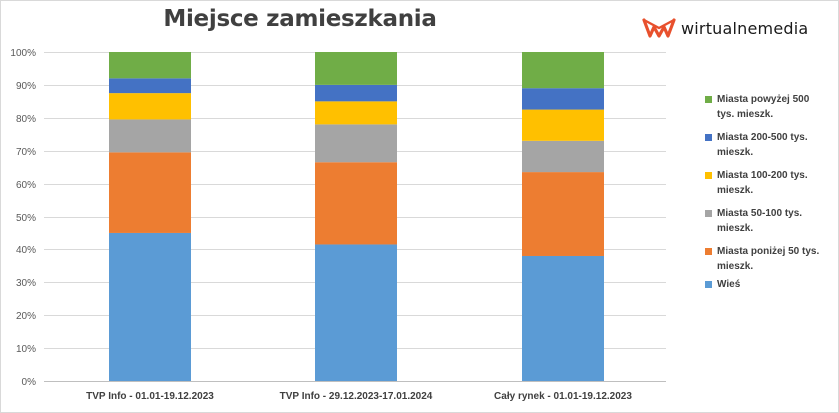 The image size is (839, 413). What do you see at coordinates (29, 382) in the screenshot?
I see `y-tick-label: 0%` at bounding box center [29, 382].